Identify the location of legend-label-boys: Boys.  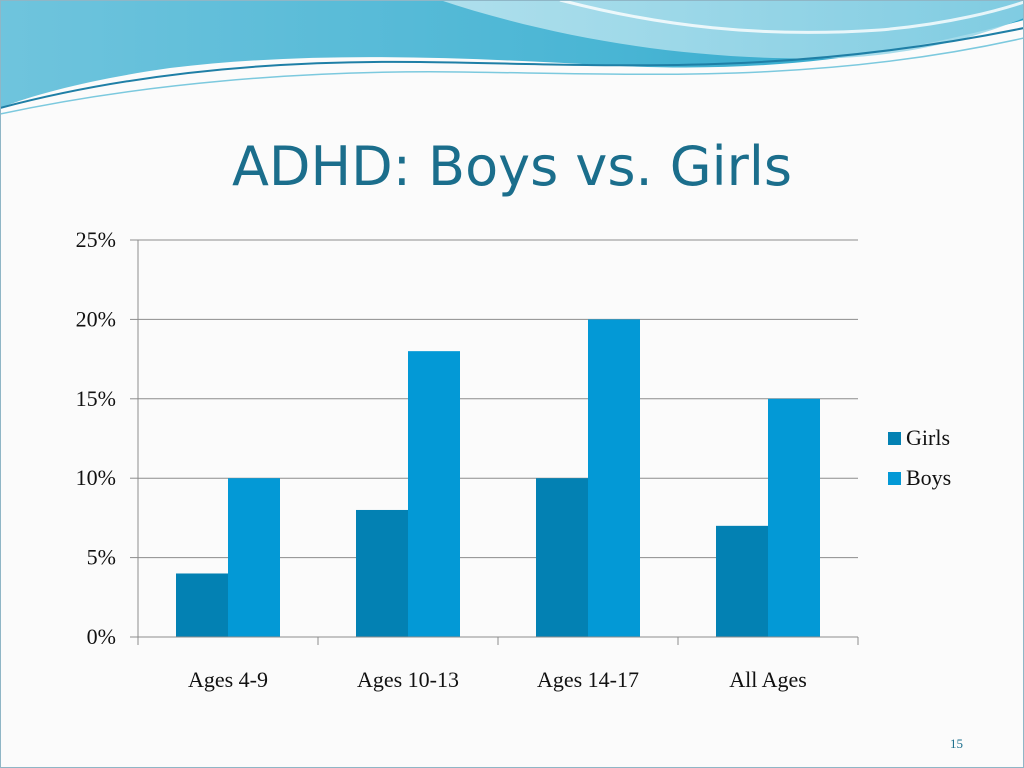
(928, 477).